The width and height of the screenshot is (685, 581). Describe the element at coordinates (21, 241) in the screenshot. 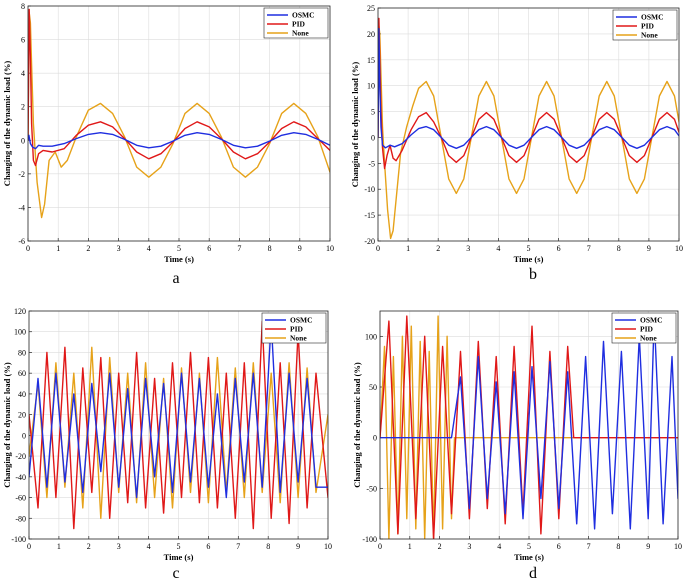

I see `y-tick-label: -6` at that location.